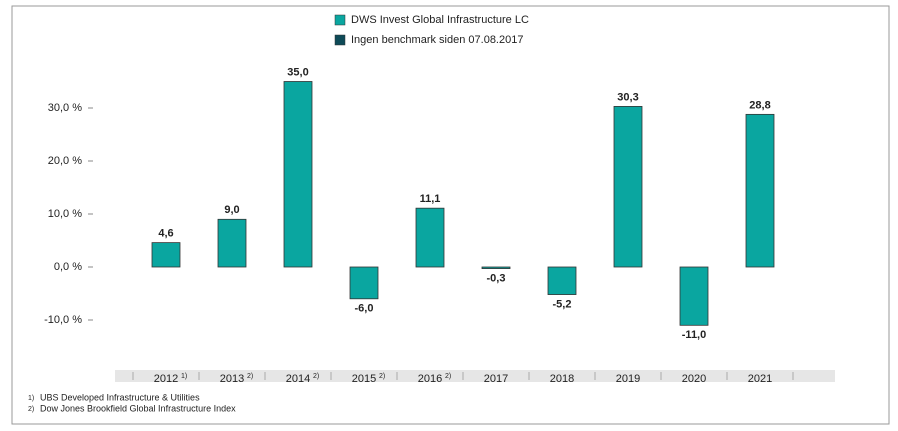 This screenshot has height=431, width=898. What do you see at coordinates (694, 379) in the screenshot?
I see `x-tick-label: 2020` at bounding box center [694, 379].